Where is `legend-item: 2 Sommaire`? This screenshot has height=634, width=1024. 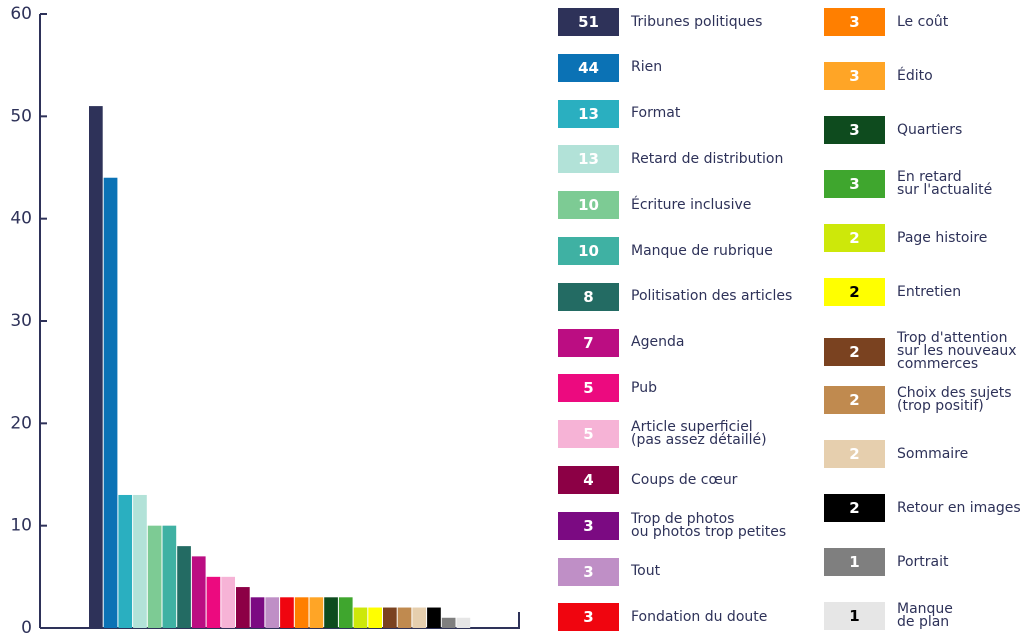
legend-item: 2 Sommaire is located at coordinates (896, 454).